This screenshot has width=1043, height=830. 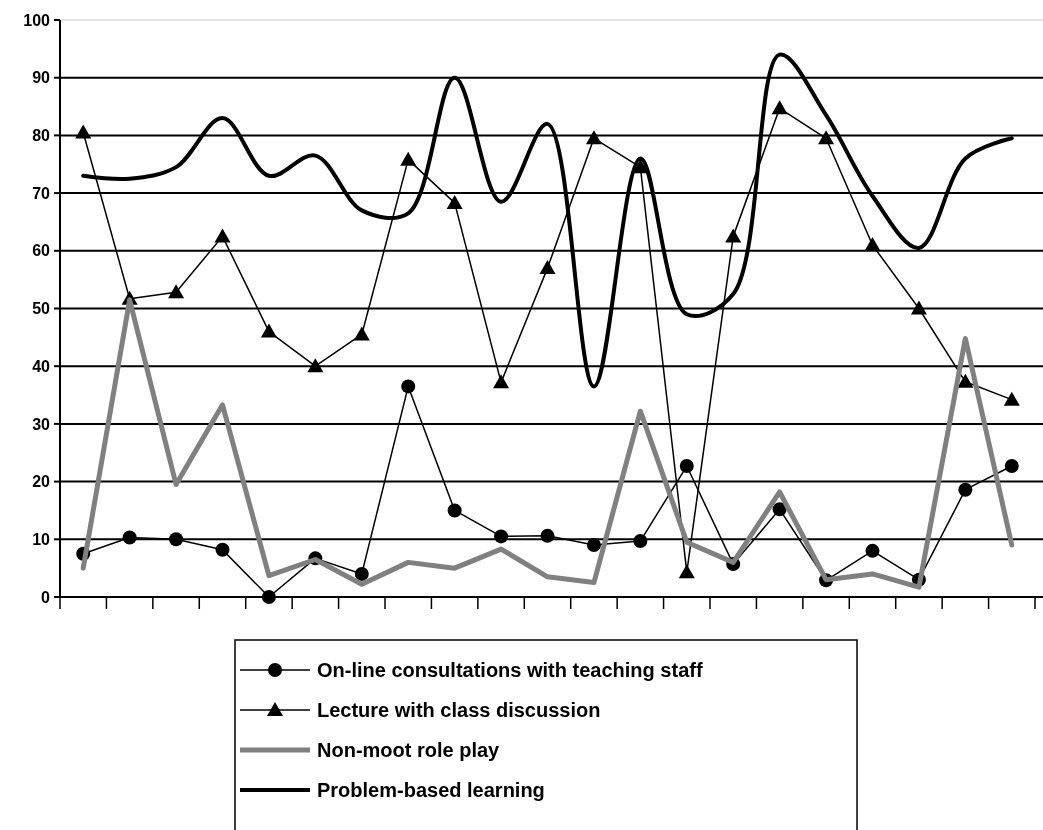 What do you see at coordinates (41, 424) in the screenshot?
I see `y-tick-label: 30` at bounding box center [41, 424].